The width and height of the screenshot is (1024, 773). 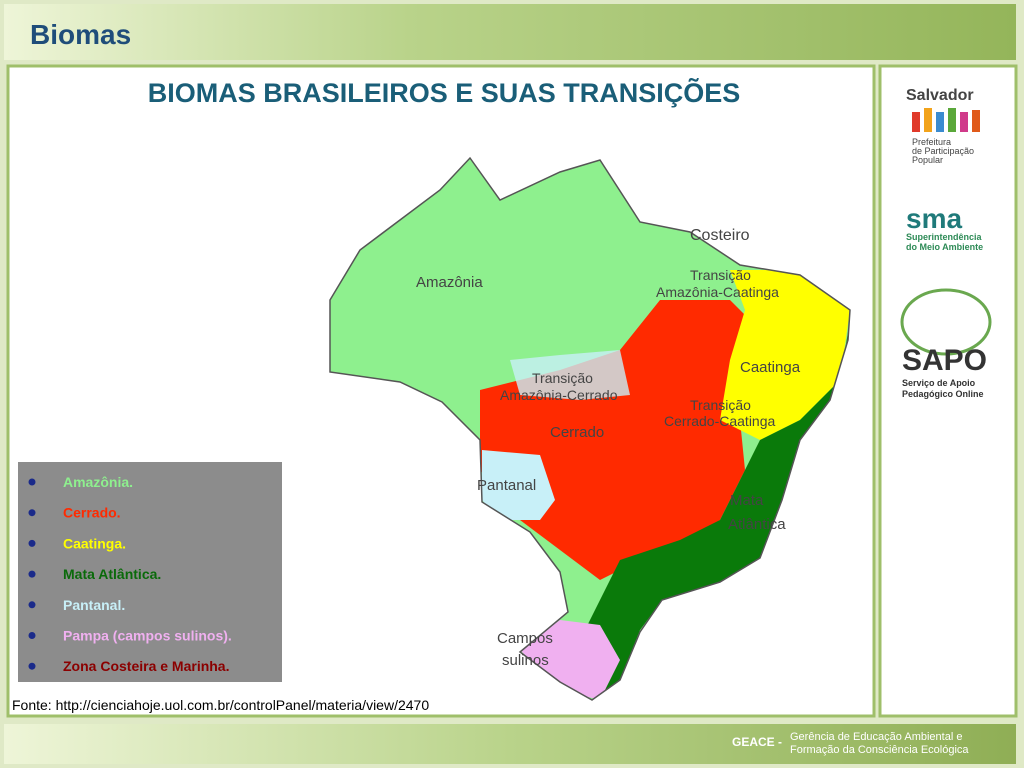 I want to click on map-label: Caatinga, so click(x=770, y=367).